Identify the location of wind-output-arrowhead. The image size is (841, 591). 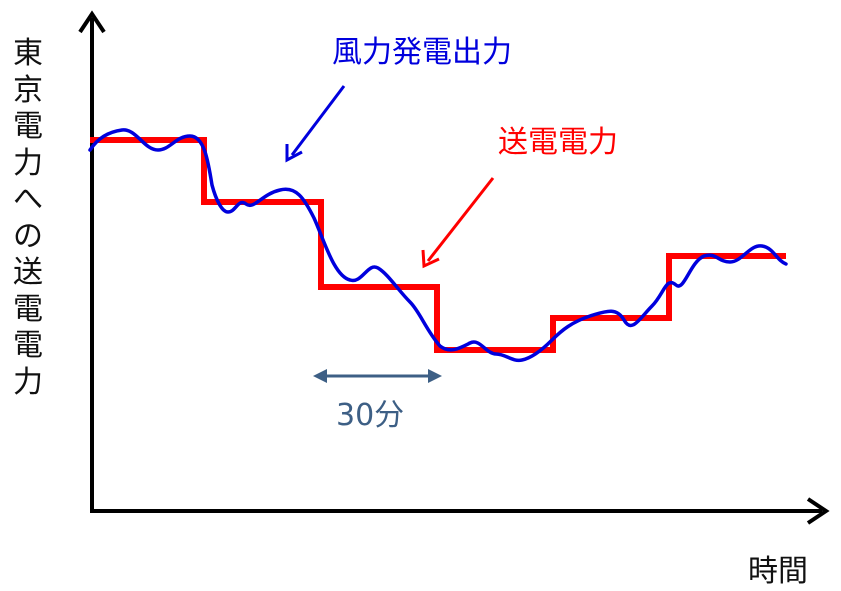
(294, 153).